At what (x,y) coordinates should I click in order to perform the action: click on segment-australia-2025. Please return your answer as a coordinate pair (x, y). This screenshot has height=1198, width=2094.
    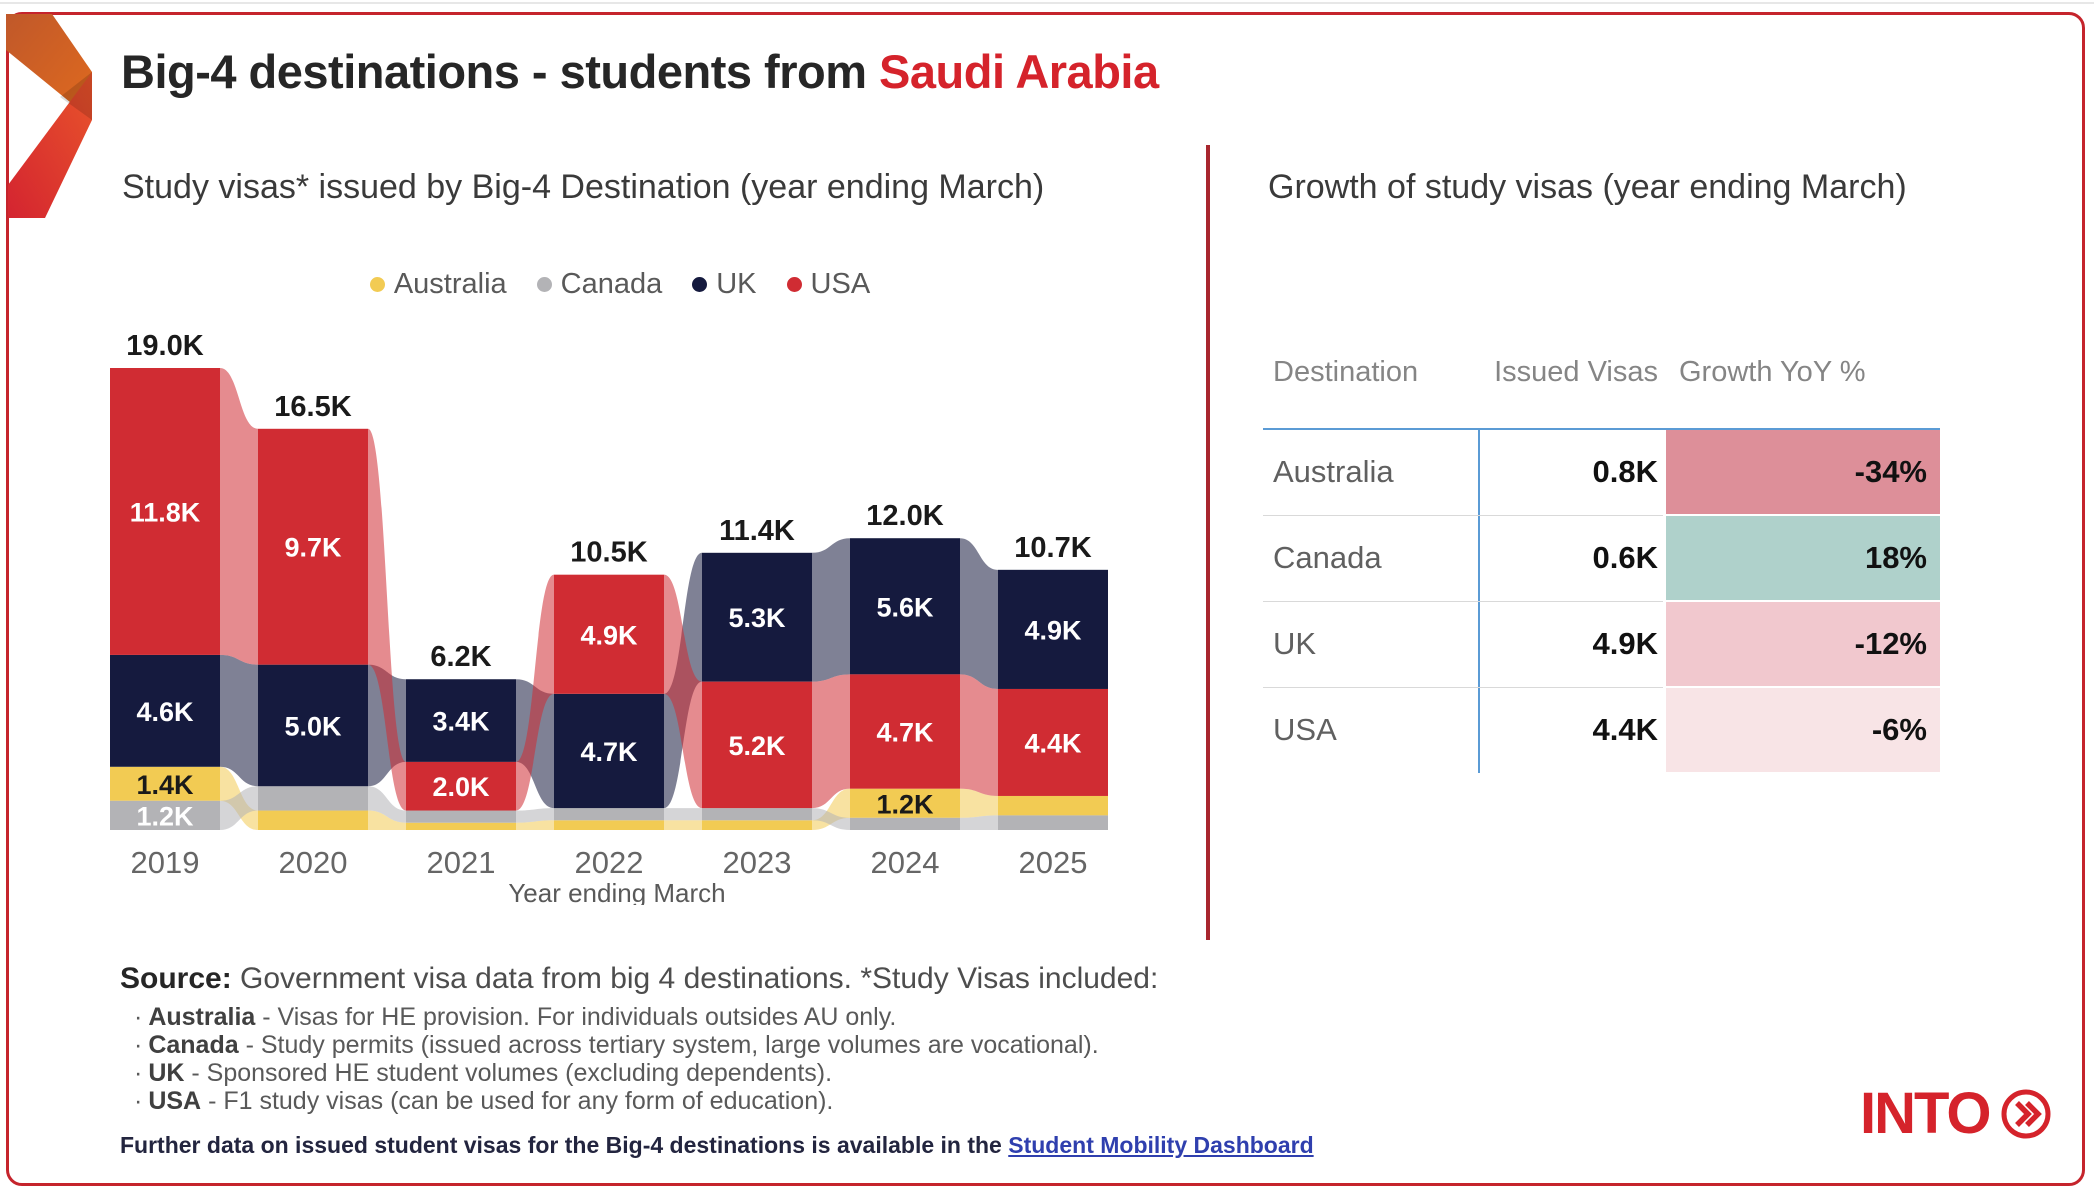
    Looking at the image, I should click on (1053, 805).